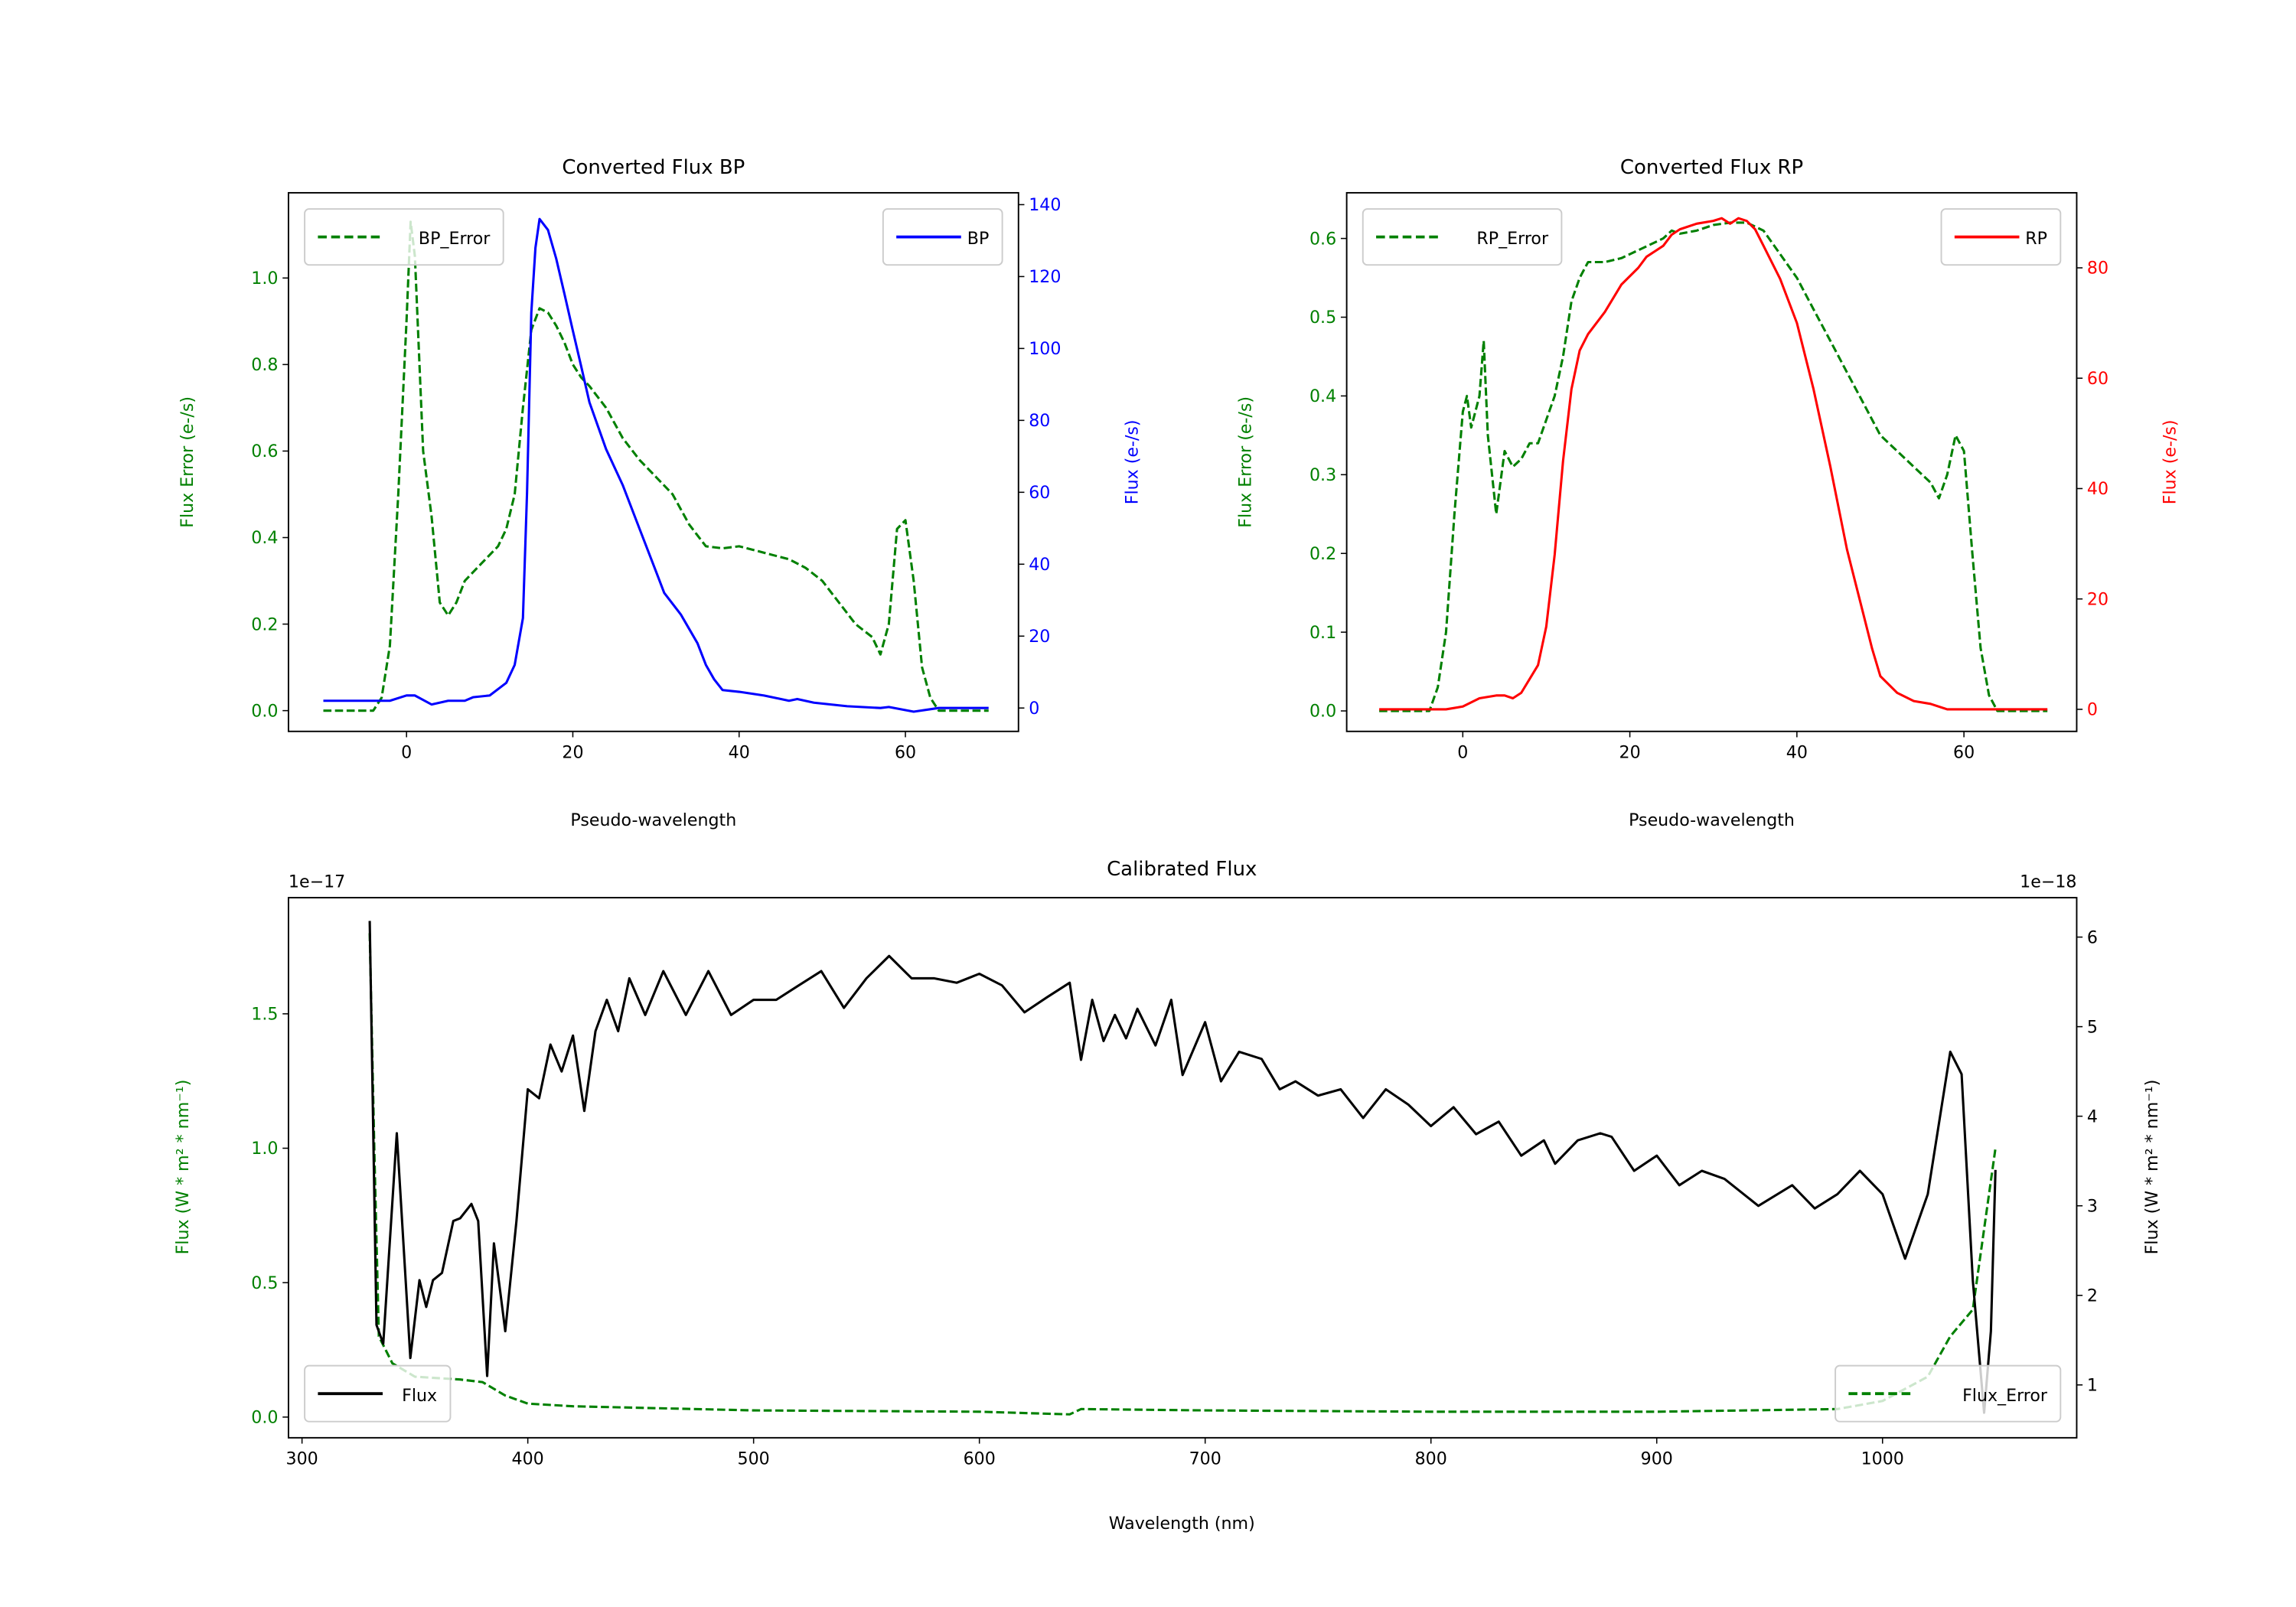 This screenshot has width=2296, height=1607. Describe the element at coordinates (1512, 239) in the screenshot. I see `legend-label: RP_Error` at that location.